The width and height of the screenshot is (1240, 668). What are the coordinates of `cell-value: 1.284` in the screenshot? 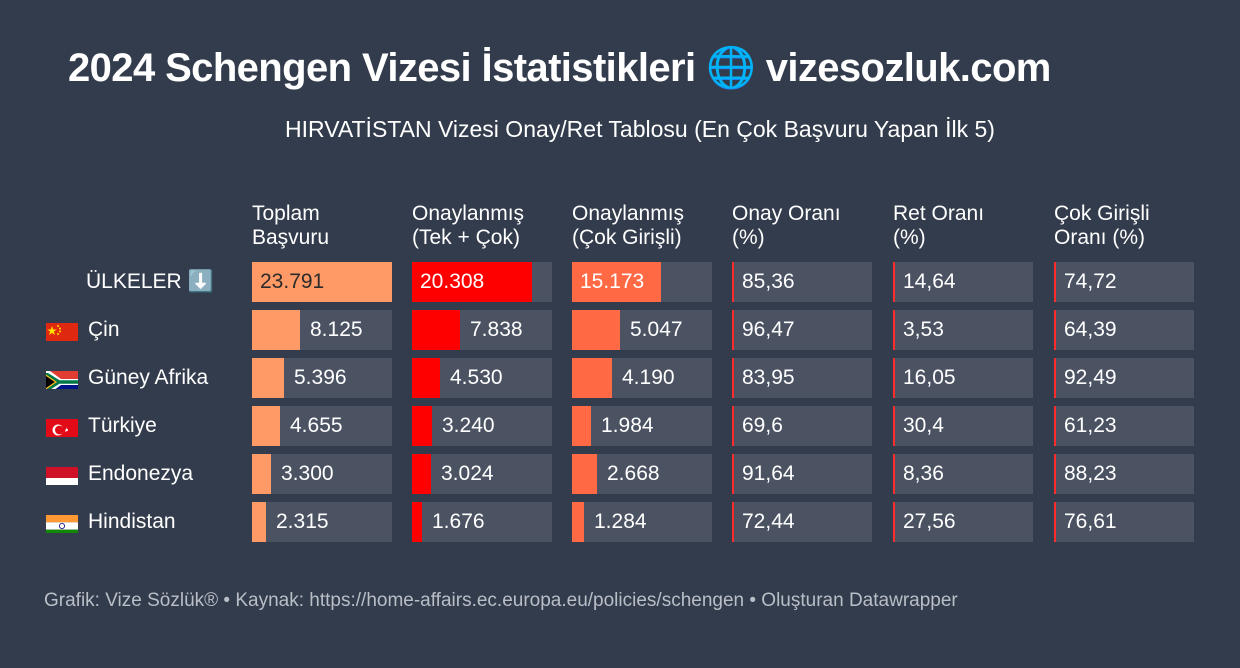 It's located at (620, 521).